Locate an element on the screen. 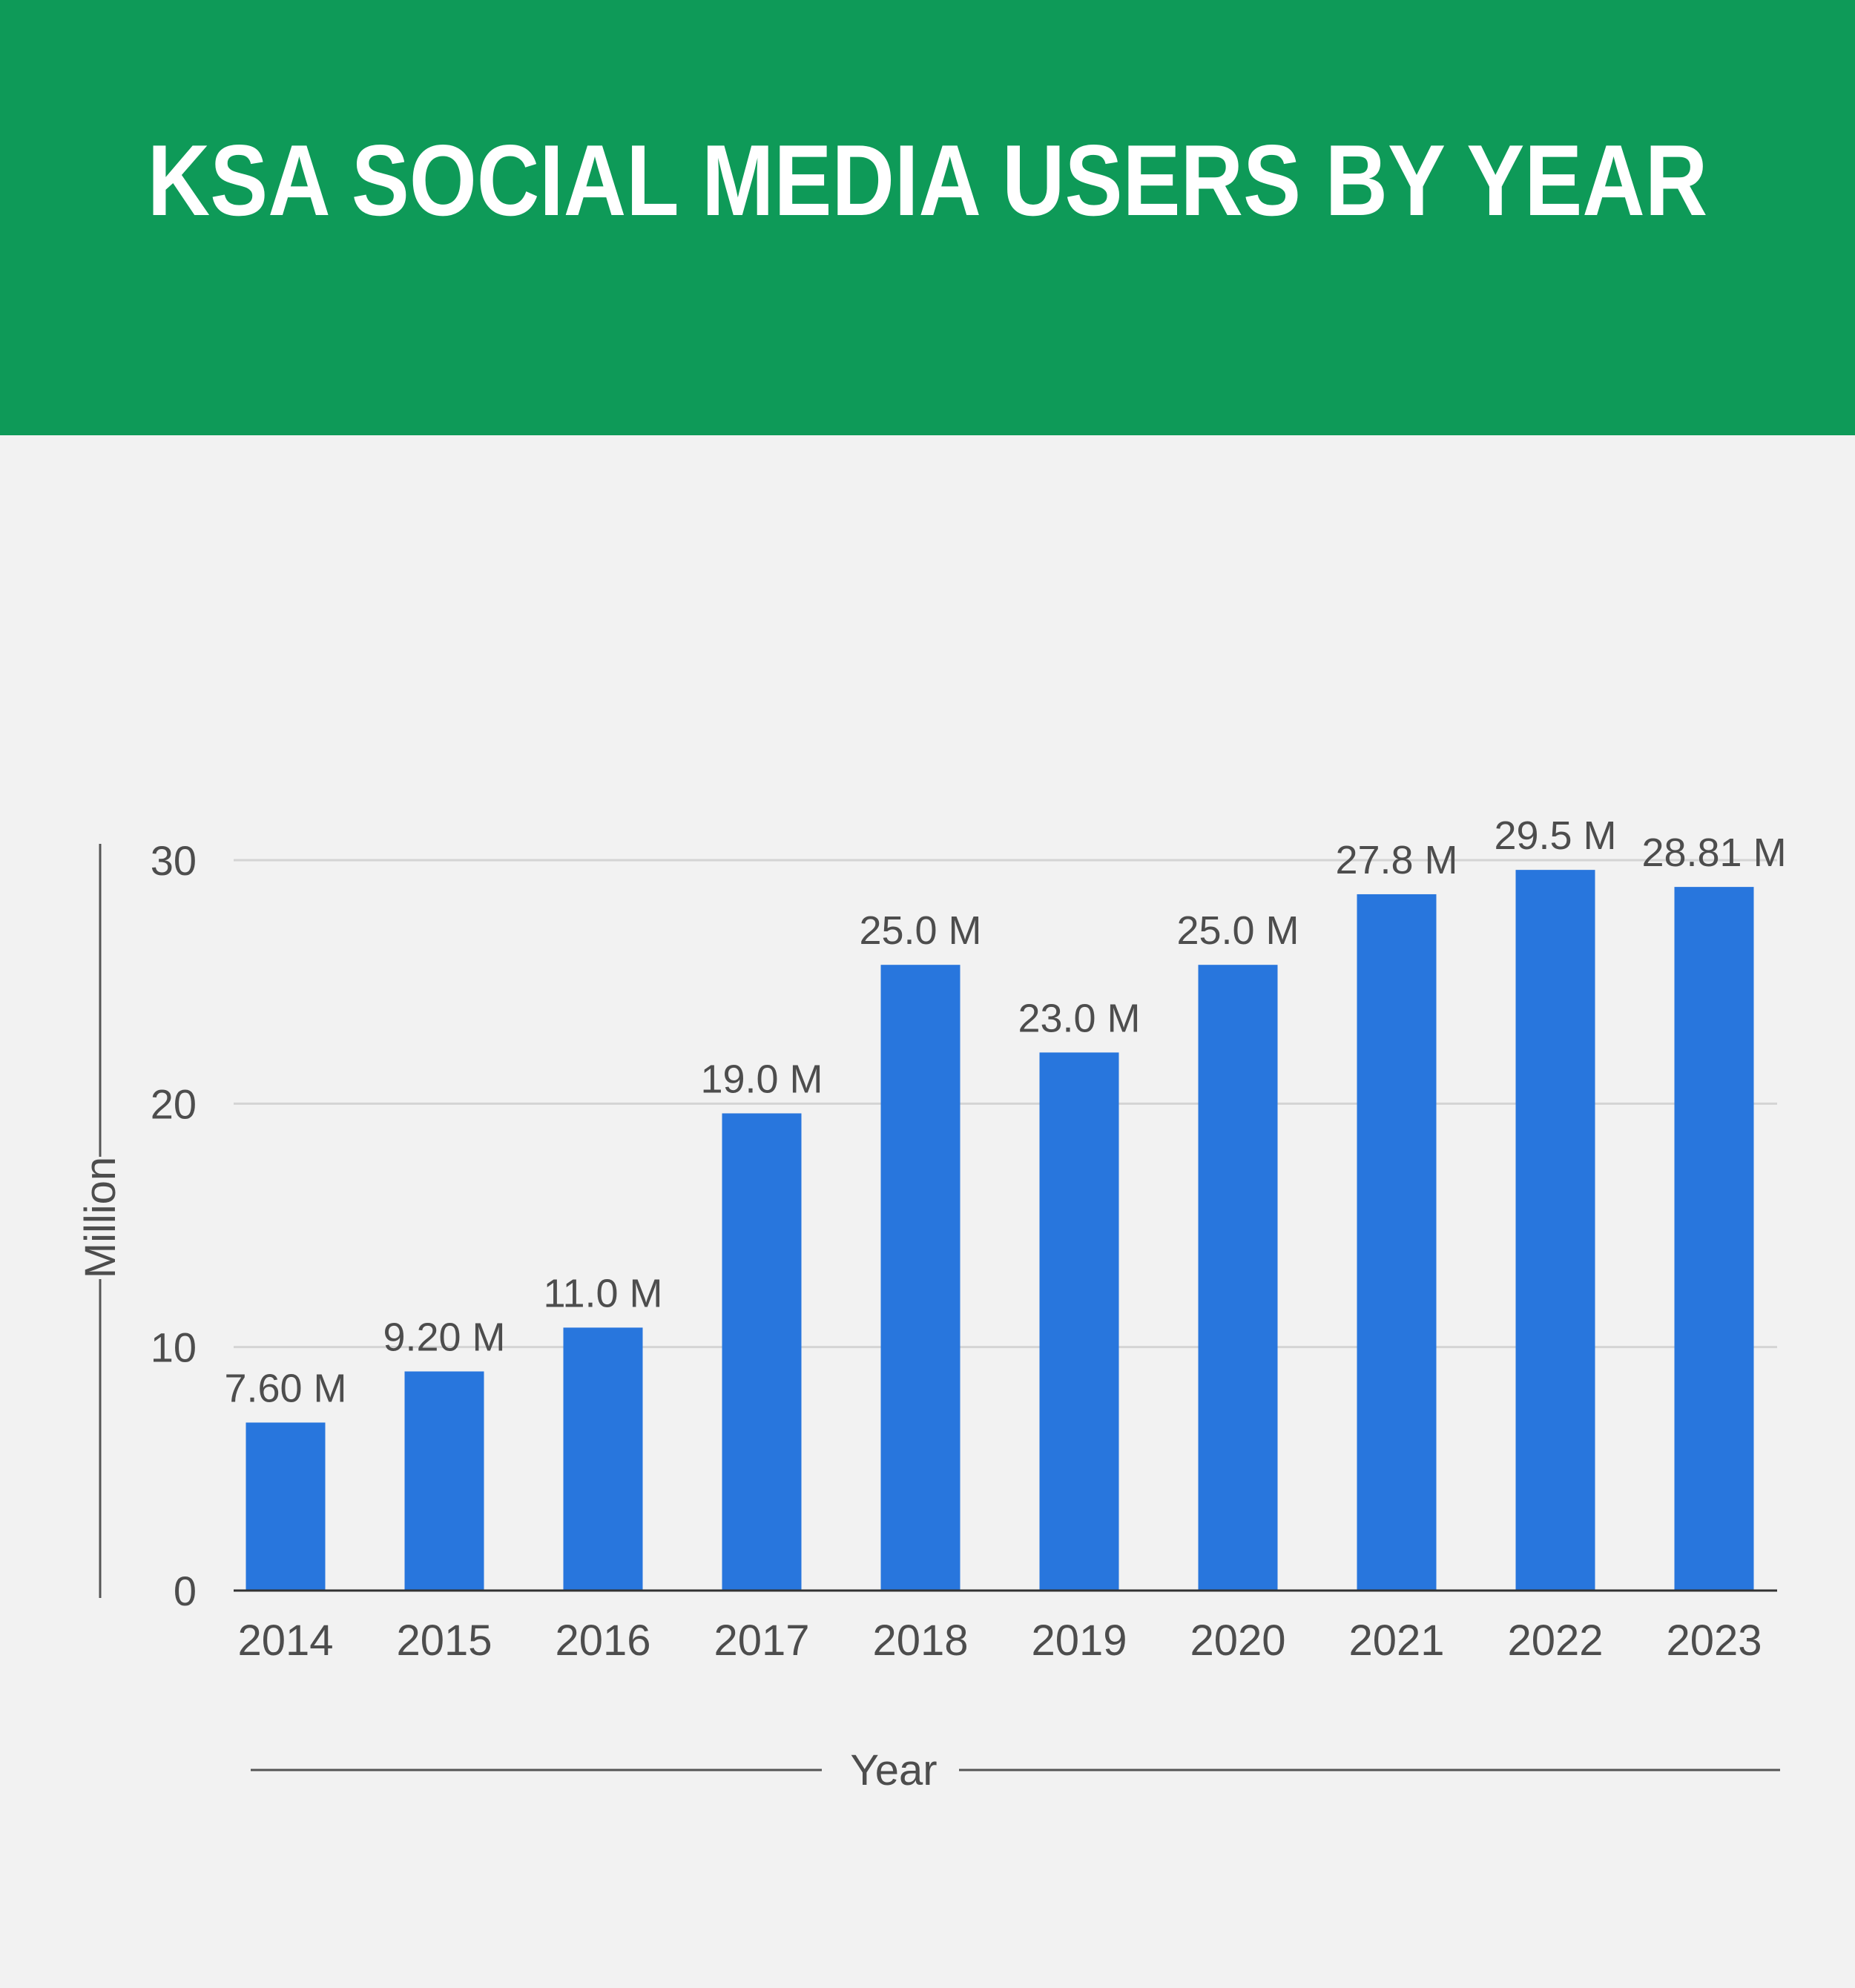 This screenshot has height=1988, width=1855. y-axis-title: Million is located at coordinates (100, 1218).